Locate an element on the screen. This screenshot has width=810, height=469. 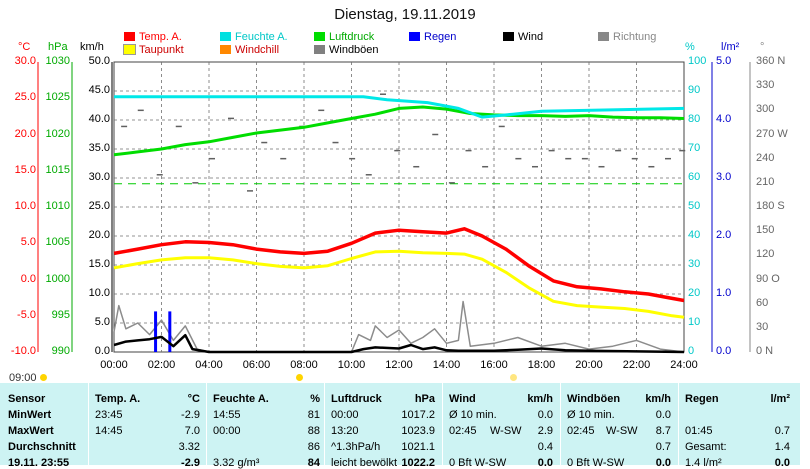
table-cell: 1017.2 is located at coordinates (418, 415).